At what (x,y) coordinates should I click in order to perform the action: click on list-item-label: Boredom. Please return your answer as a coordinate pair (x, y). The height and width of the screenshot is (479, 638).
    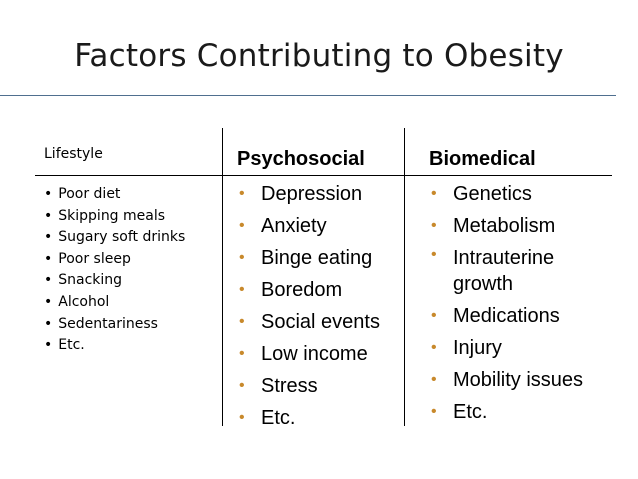
    Looking at the image, I should click on (302, 290).